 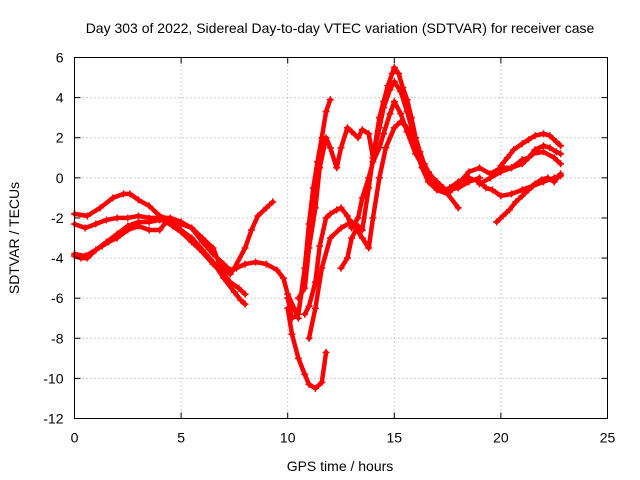 What do you see at coordinates (501, 438) in the screenshot?
I see `x-tick-label: 20` at bounding box center [501, 438].